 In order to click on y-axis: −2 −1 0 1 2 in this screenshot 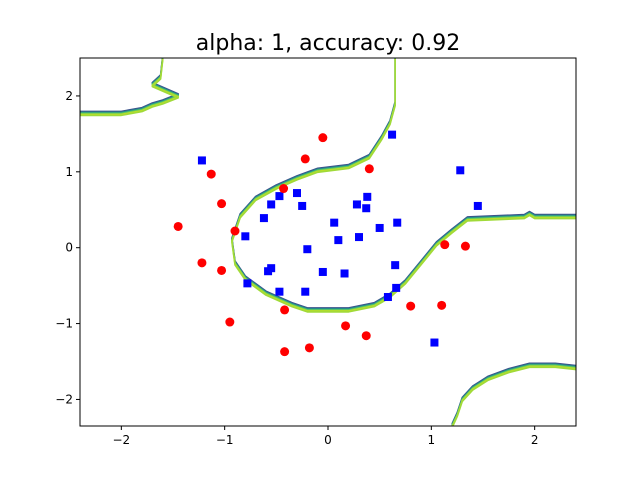, I will do `click(67, 247)`.